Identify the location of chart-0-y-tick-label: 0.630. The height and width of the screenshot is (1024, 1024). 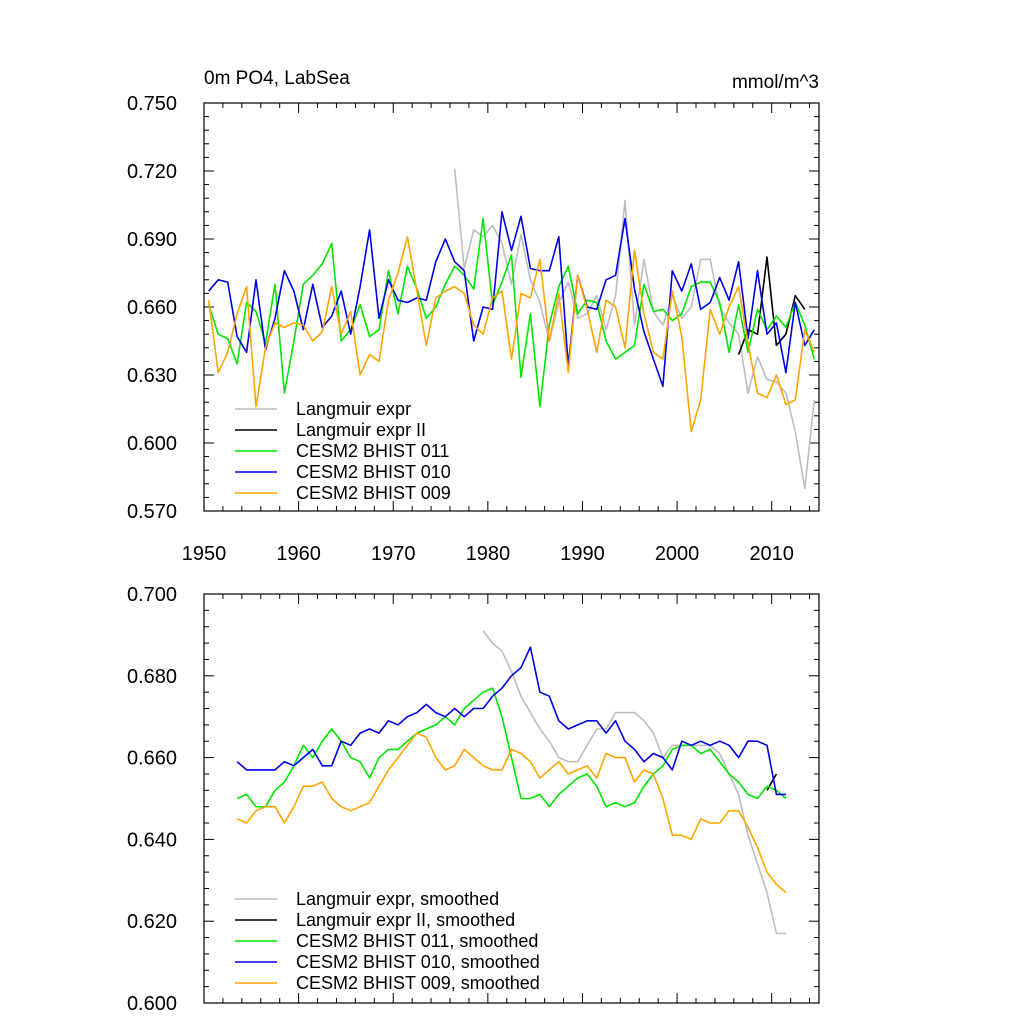
(152, 376).